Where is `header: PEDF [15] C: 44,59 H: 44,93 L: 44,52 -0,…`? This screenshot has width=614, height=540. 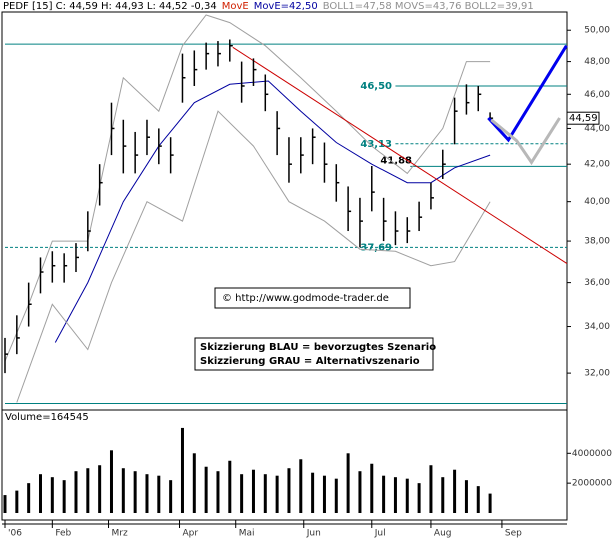
header: PEDF [15] C: 44,59 H: 44,93 L: 44,52 -0,… is located at coordinates (268, 6).